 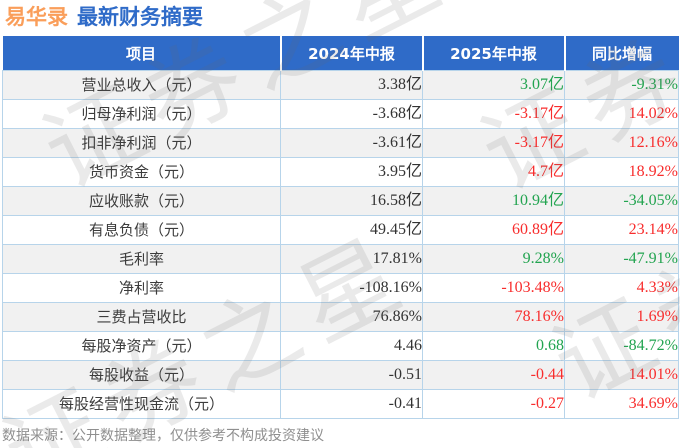 What do you see at coordinates (351, 201) in the screenshot?
I see `cell-2024-value: 16.58亿` at bounding box center [351, 201].